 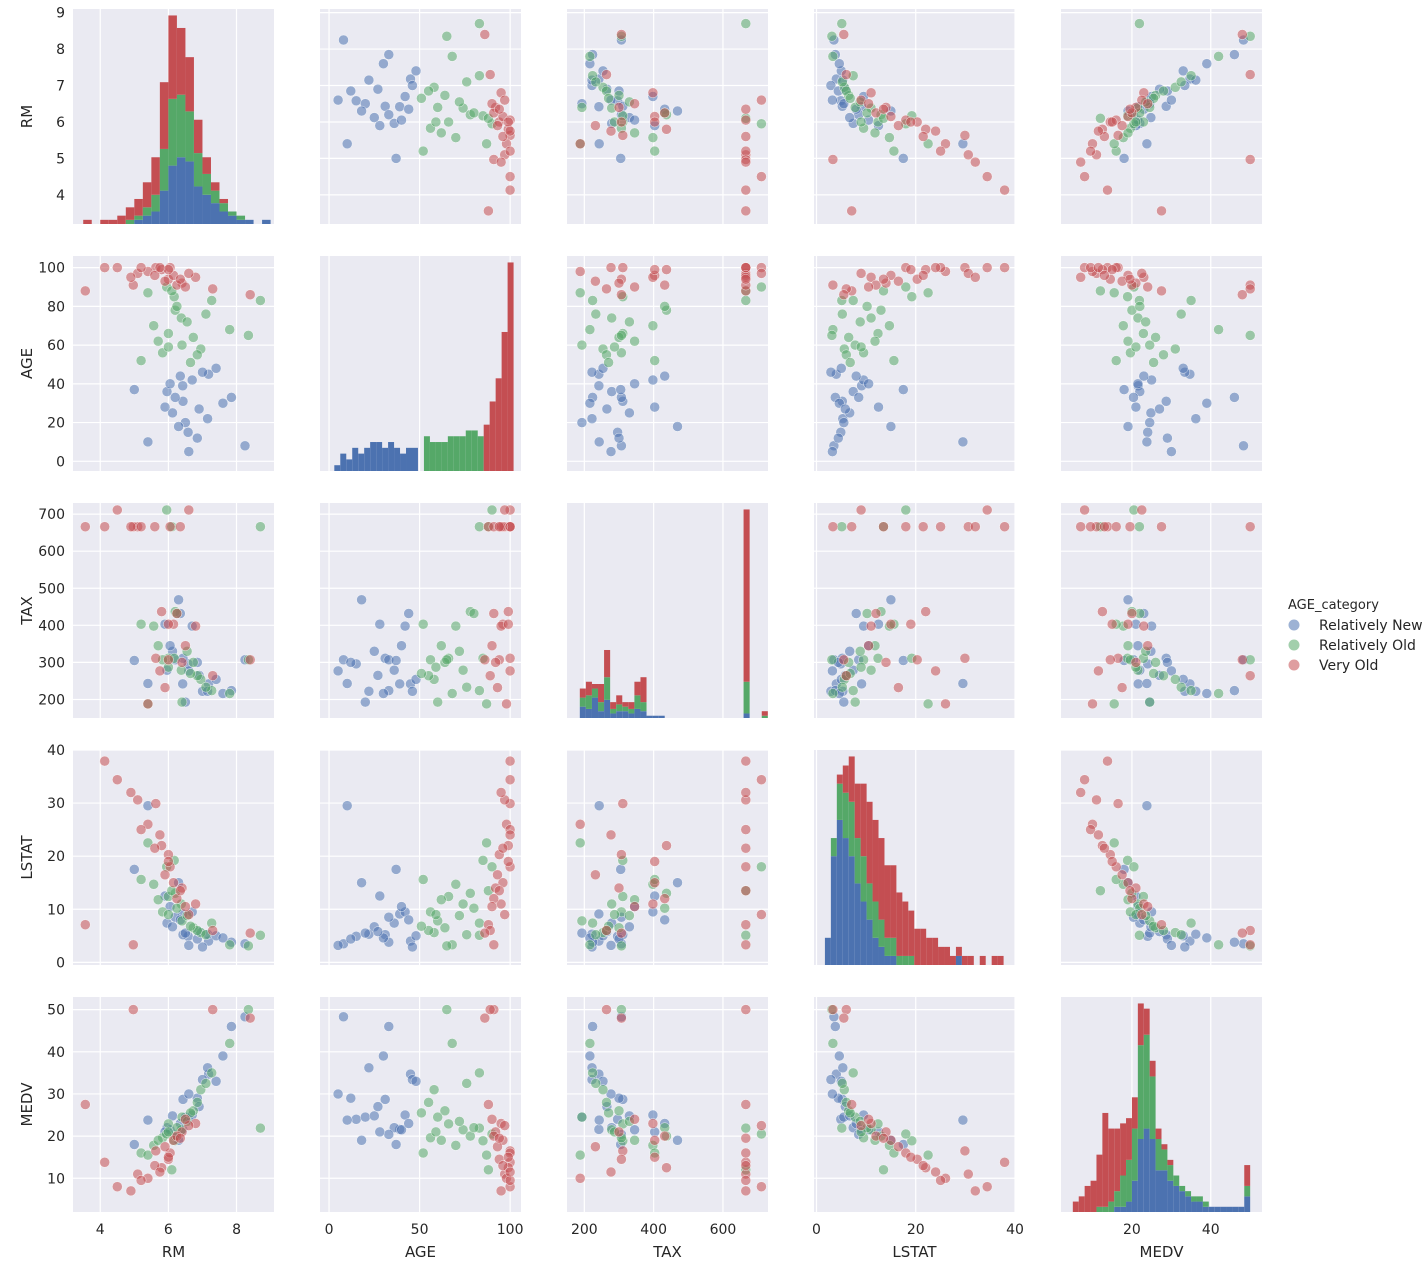 I want to click on panel-lstat-vs-rm, so click(x=173, y=857).